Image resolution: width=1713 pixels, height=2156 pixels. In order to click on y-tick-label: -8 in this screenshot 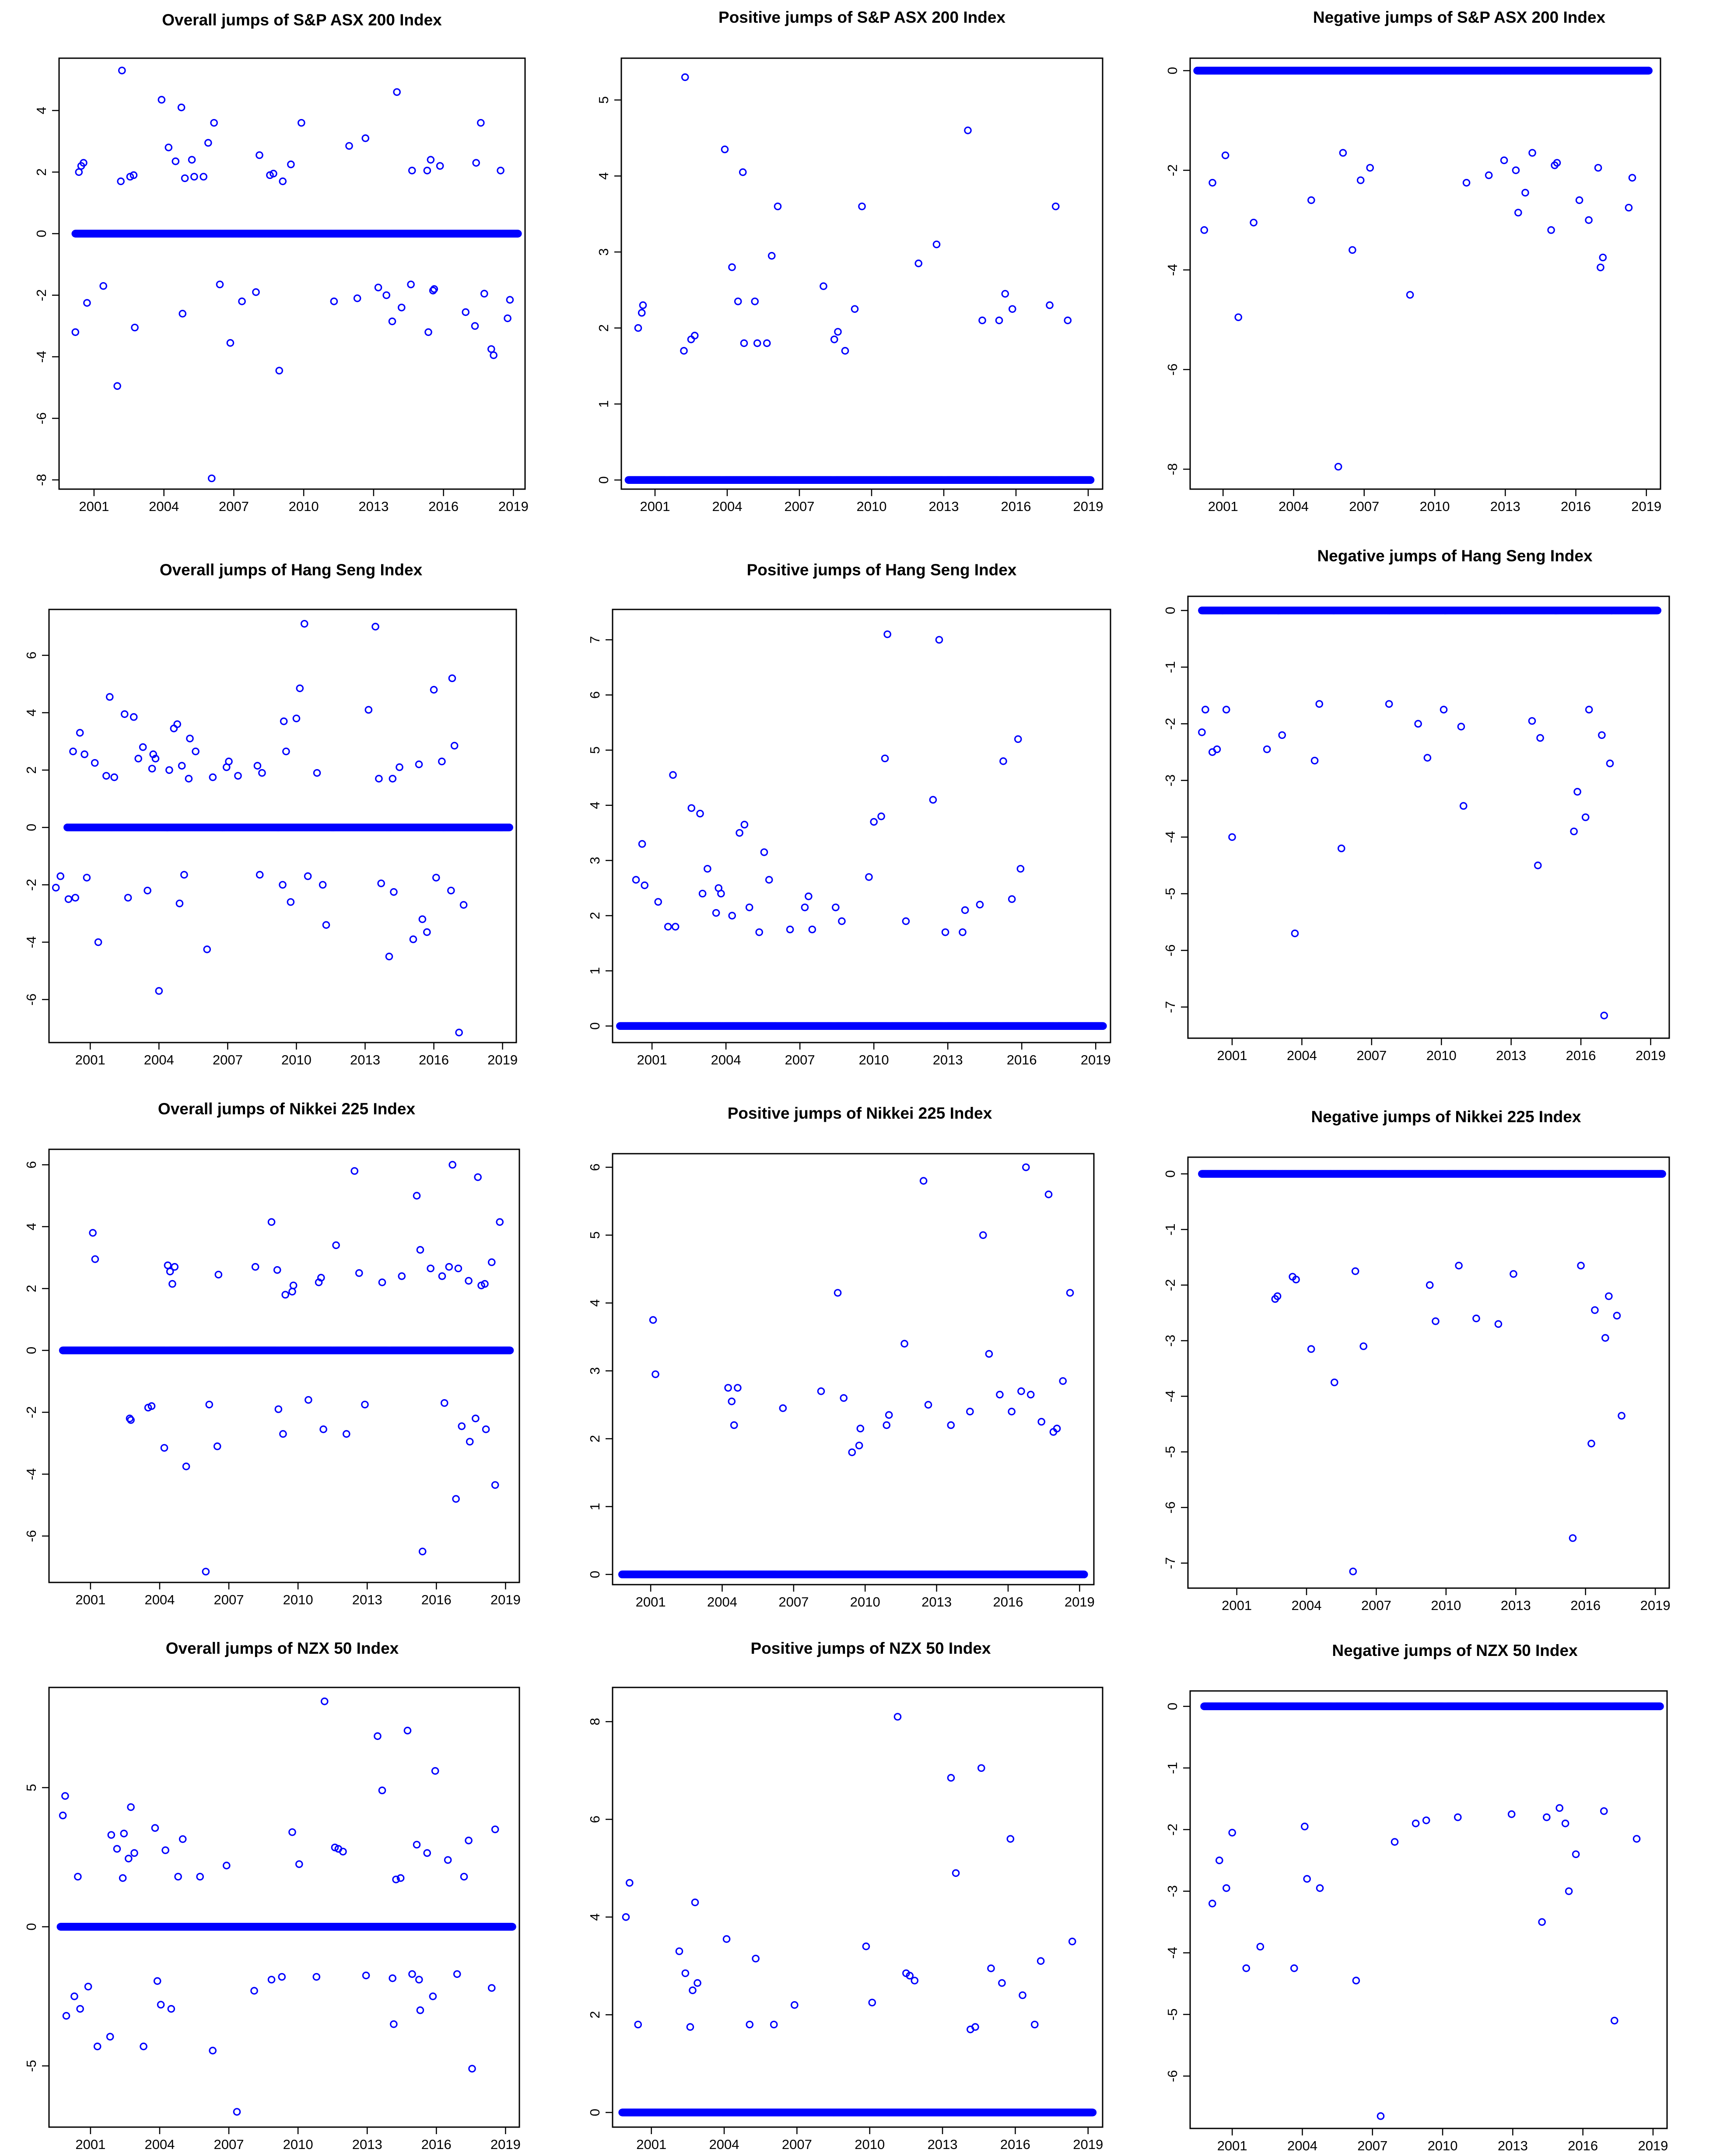, I will do `click(41, 480)`.